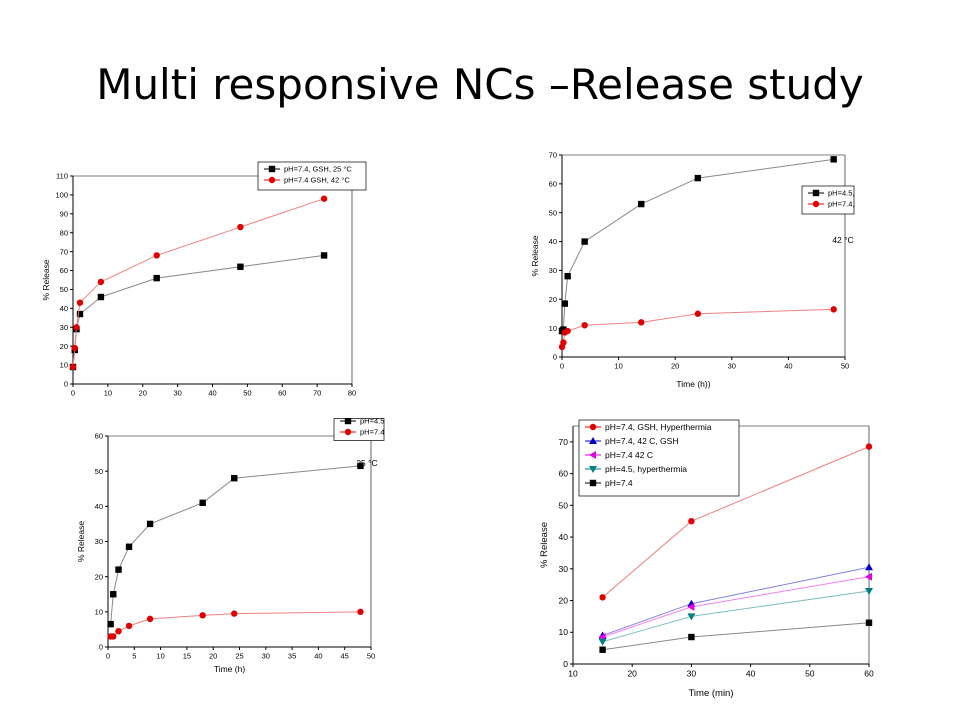 The height and width of the screenshot is (720, 960). Describe the element at coordinates (134, 656) in the screenshot. I see `x-tick-label: 5` at that location.